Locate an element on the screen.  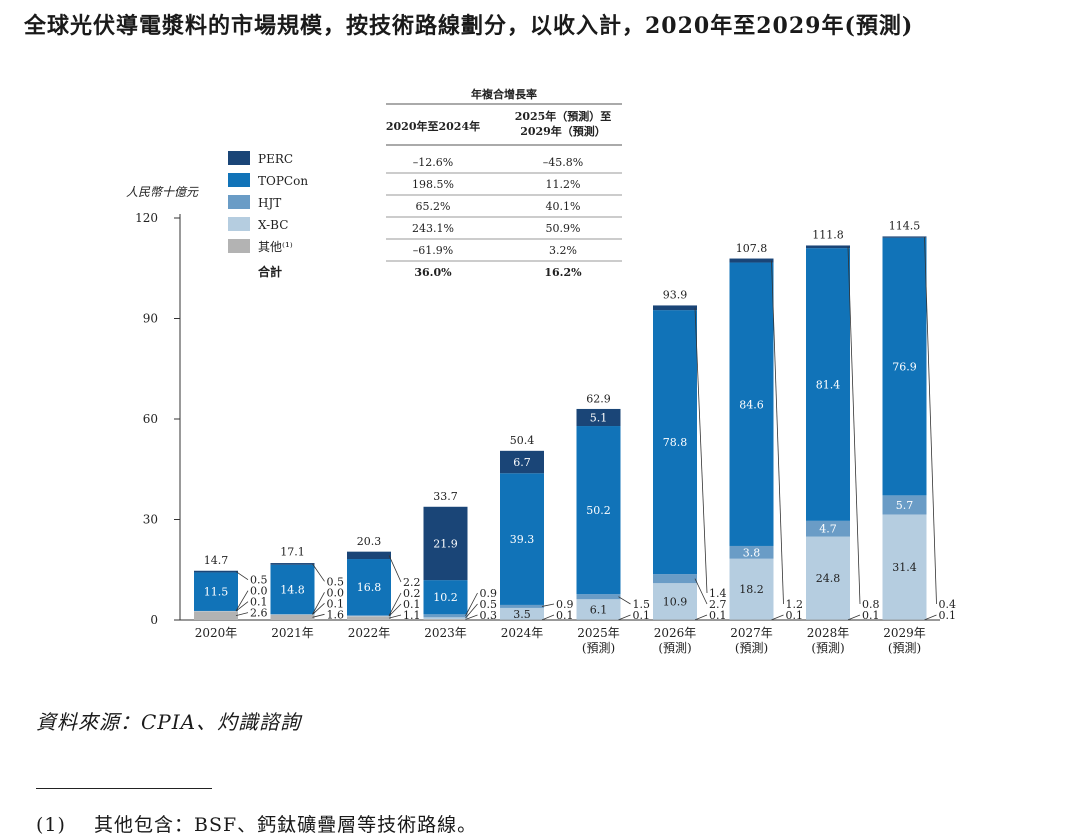
x-tick-label: 2025年 is located at coordinates (598, 633).